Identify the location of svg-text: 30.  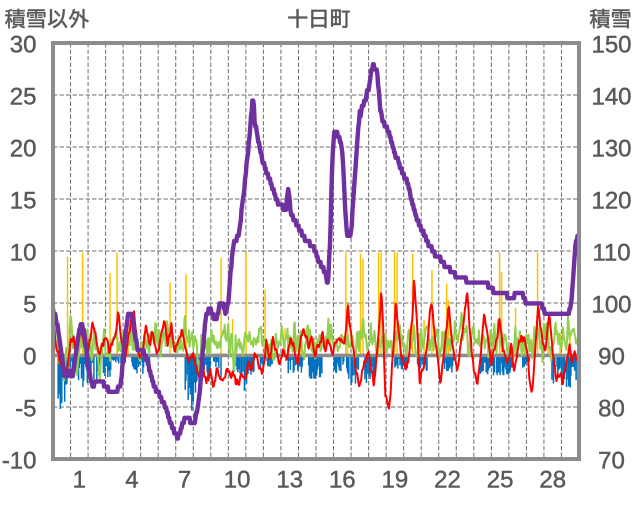
(23, 44).